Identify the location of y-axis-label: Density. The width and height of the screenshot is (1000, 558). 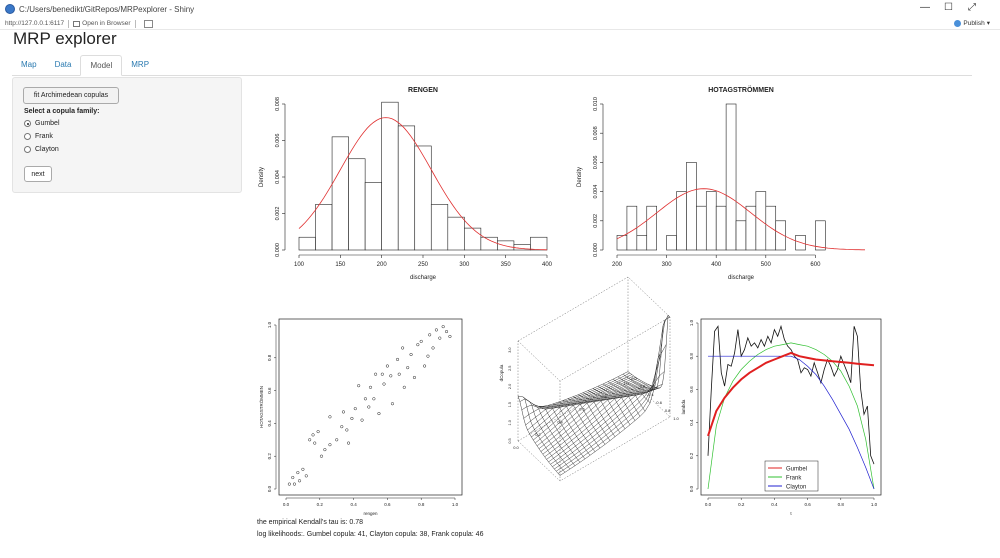
(580, 177).